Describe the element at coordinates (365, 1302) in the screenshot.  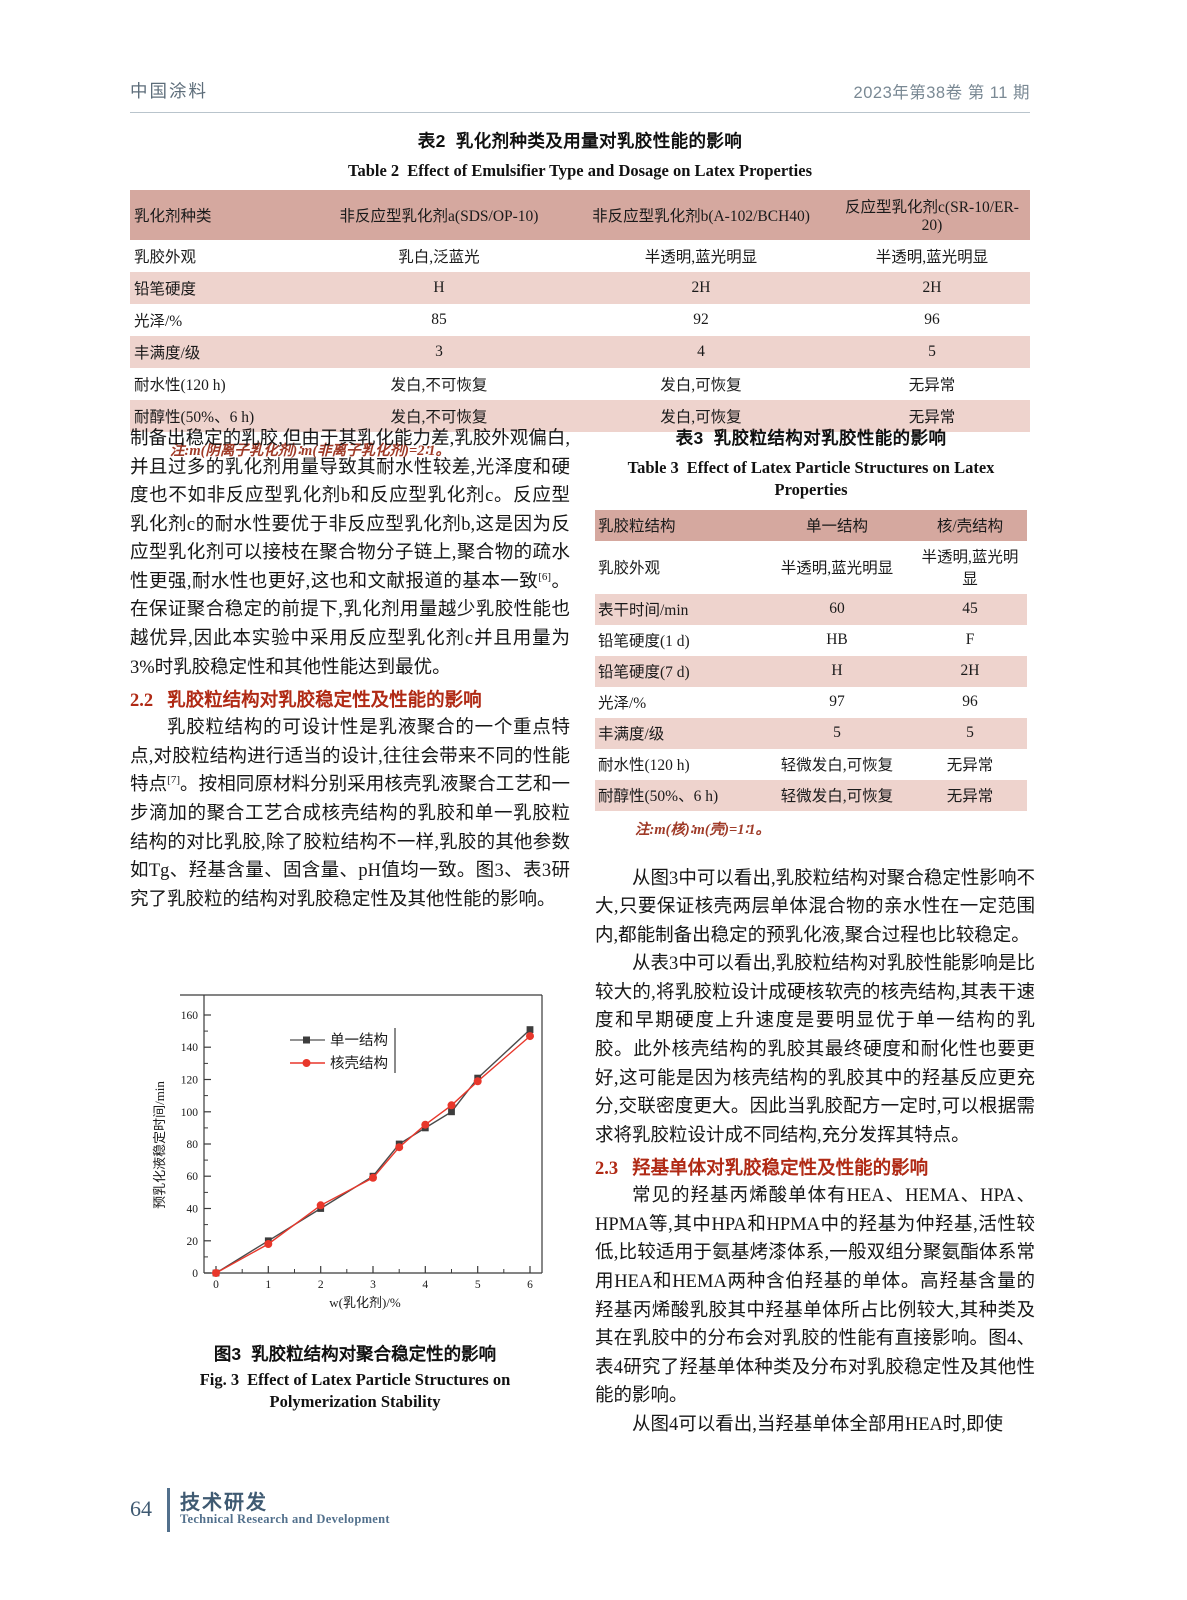
I see `x-axis-label: w(乳化剂)/%` at that location.